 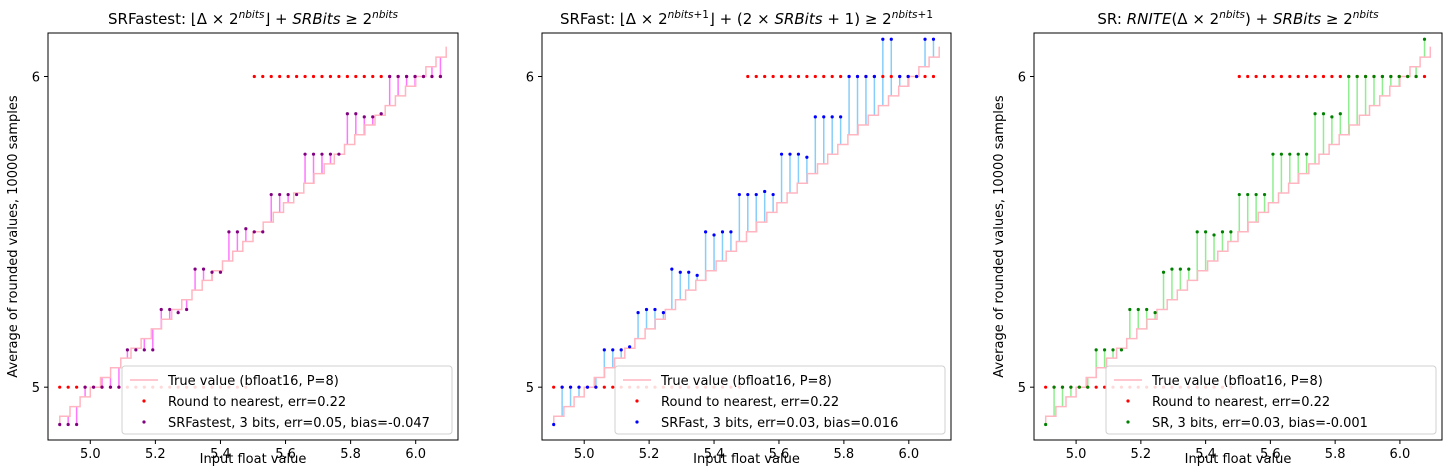 What do you see at coordinates (155, 454) in the screenshot?
I see `x-tick-label: 5.2` at bounding box center [155, 454].